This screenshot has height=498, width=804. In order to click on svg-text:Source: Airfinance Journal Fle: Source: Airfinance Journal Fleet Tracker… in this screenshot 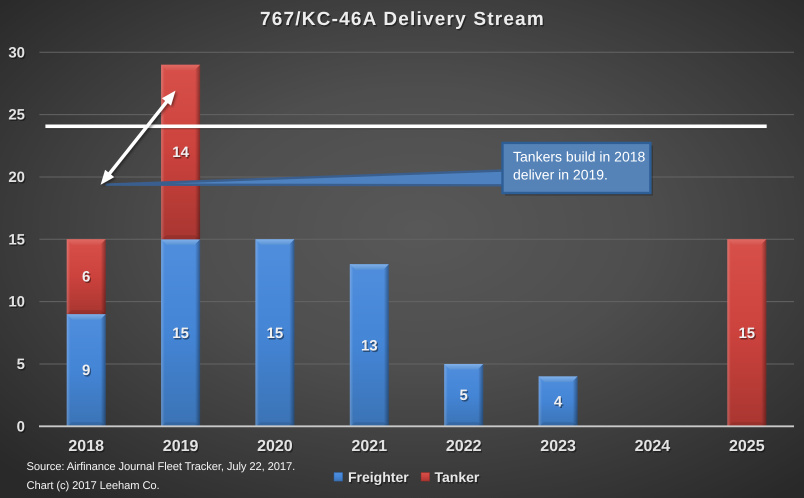, I will do `click(161, 467)`.